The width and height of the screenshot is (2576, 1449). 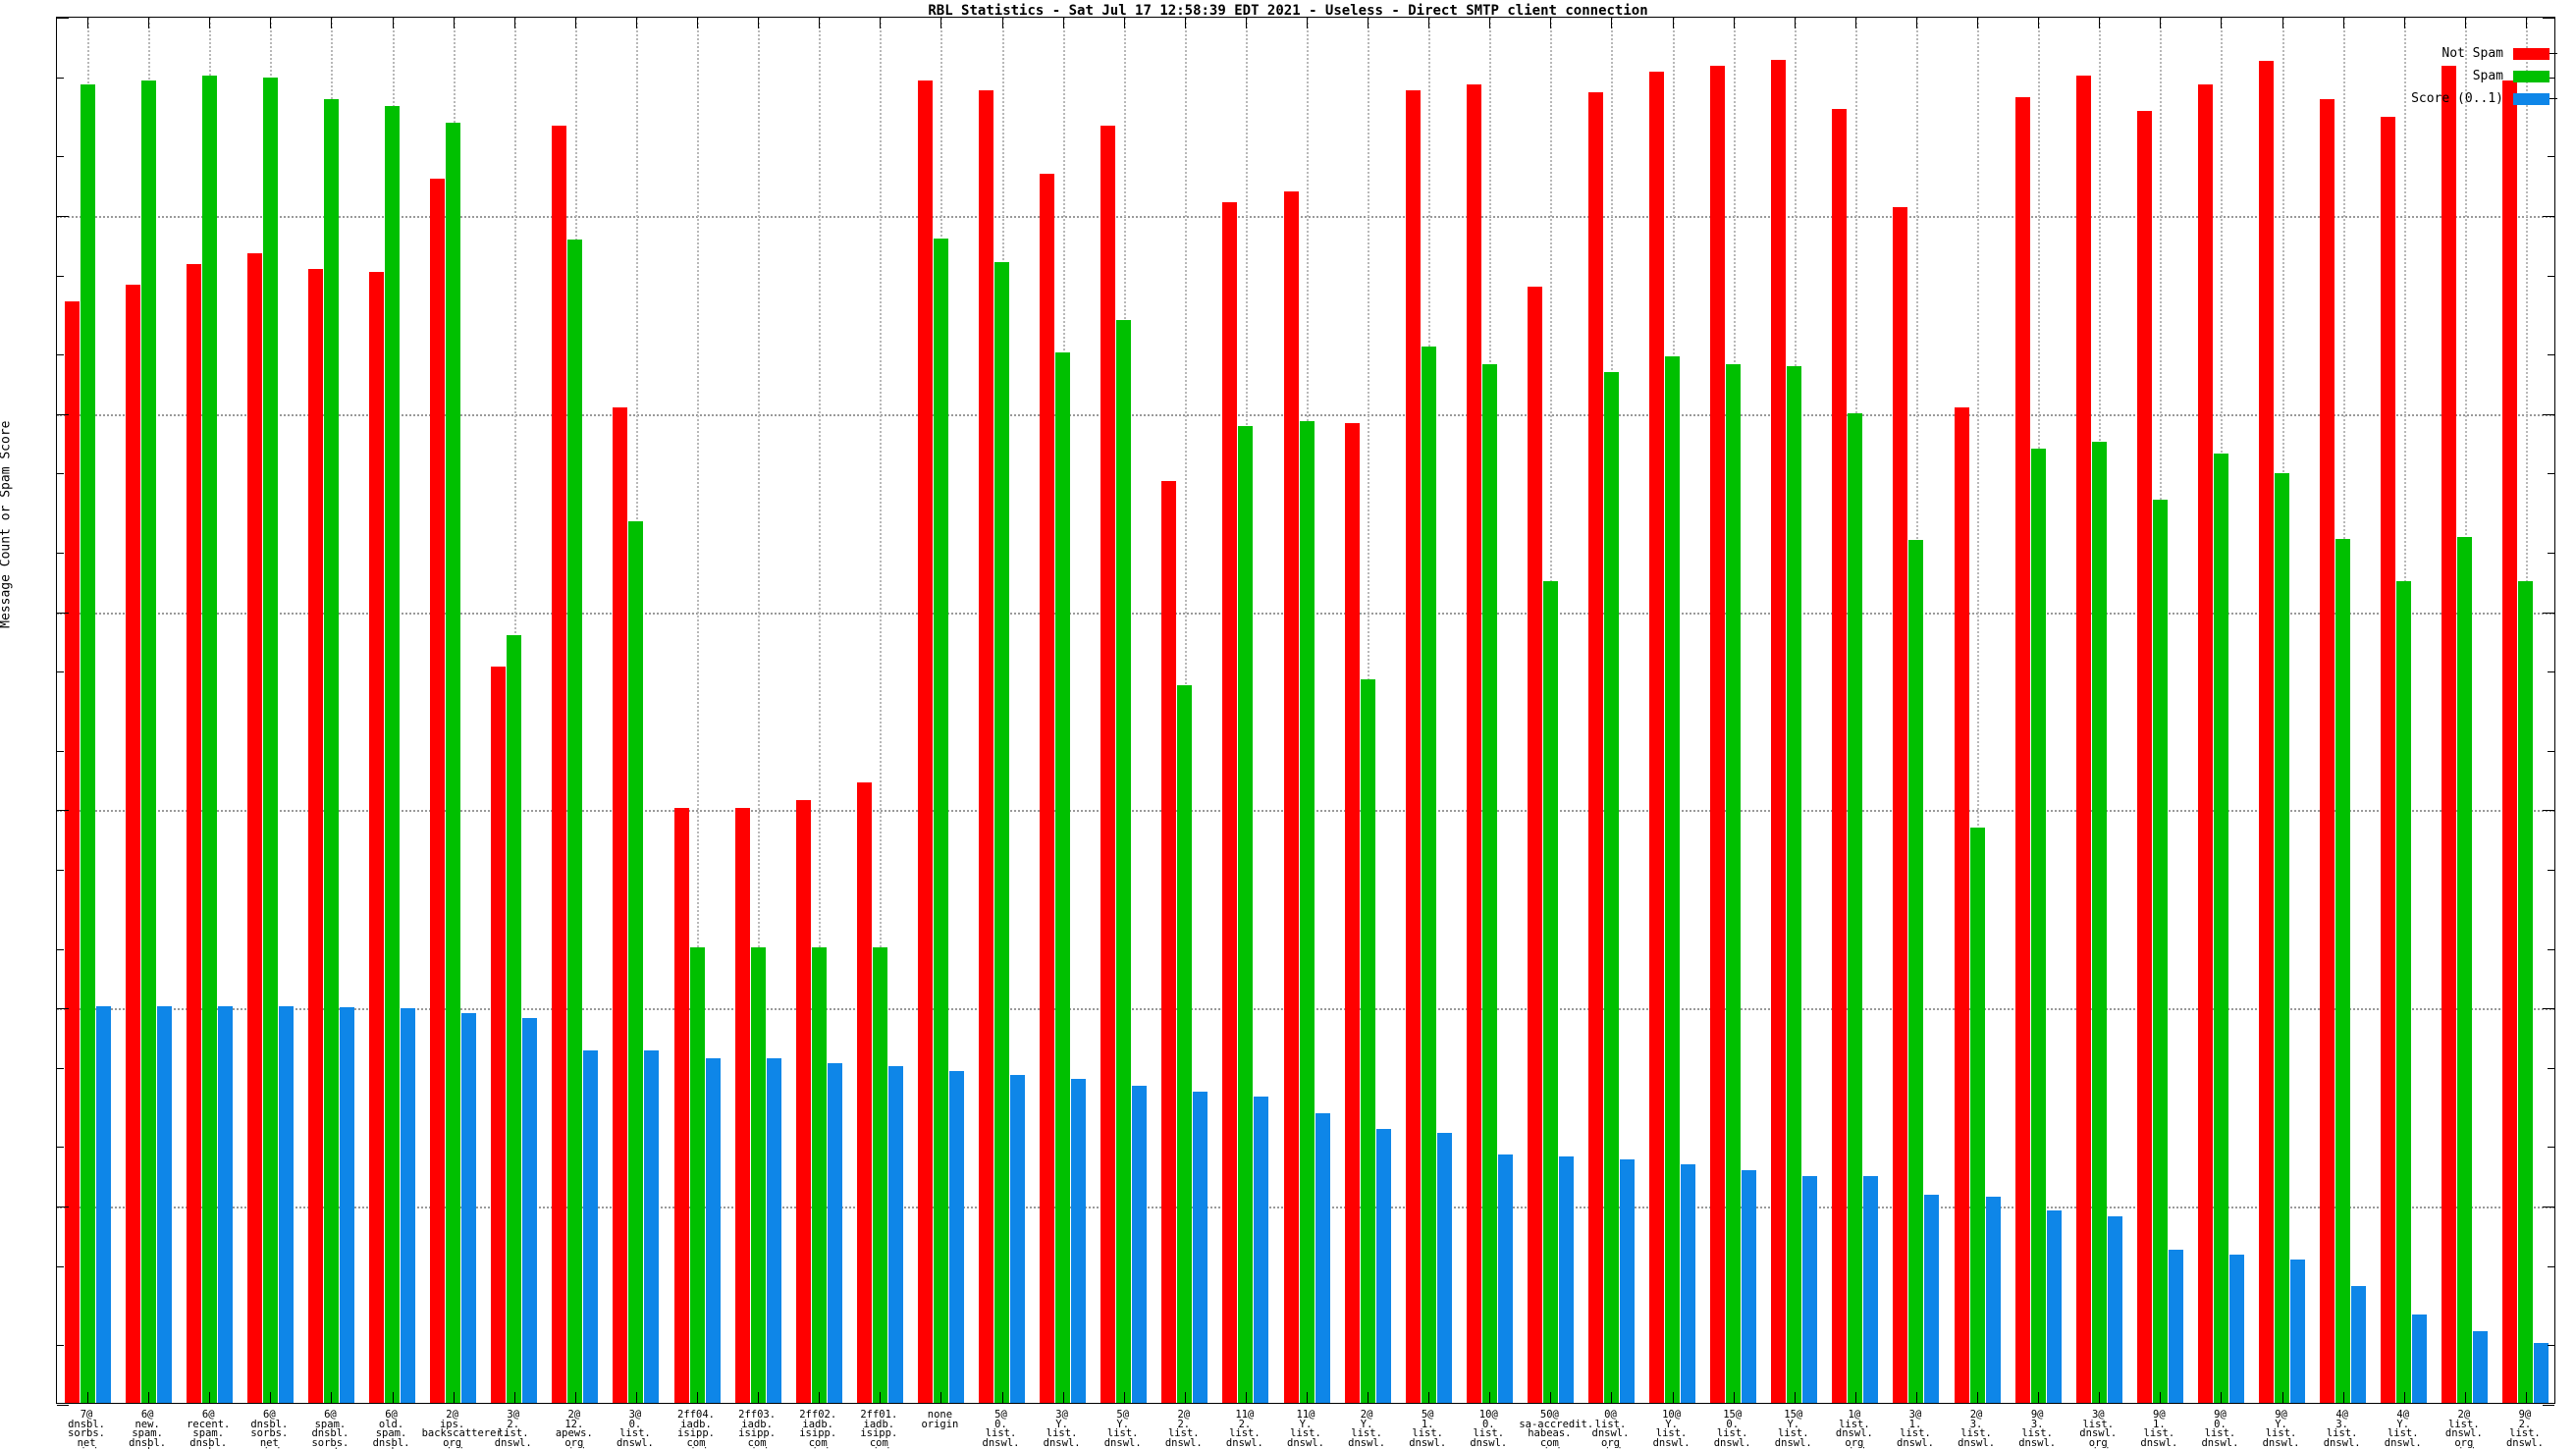 What do you see at coordinates (2553, 98) in the screenshot?
I see `legend-connector` at bounding box center [2553, 98].